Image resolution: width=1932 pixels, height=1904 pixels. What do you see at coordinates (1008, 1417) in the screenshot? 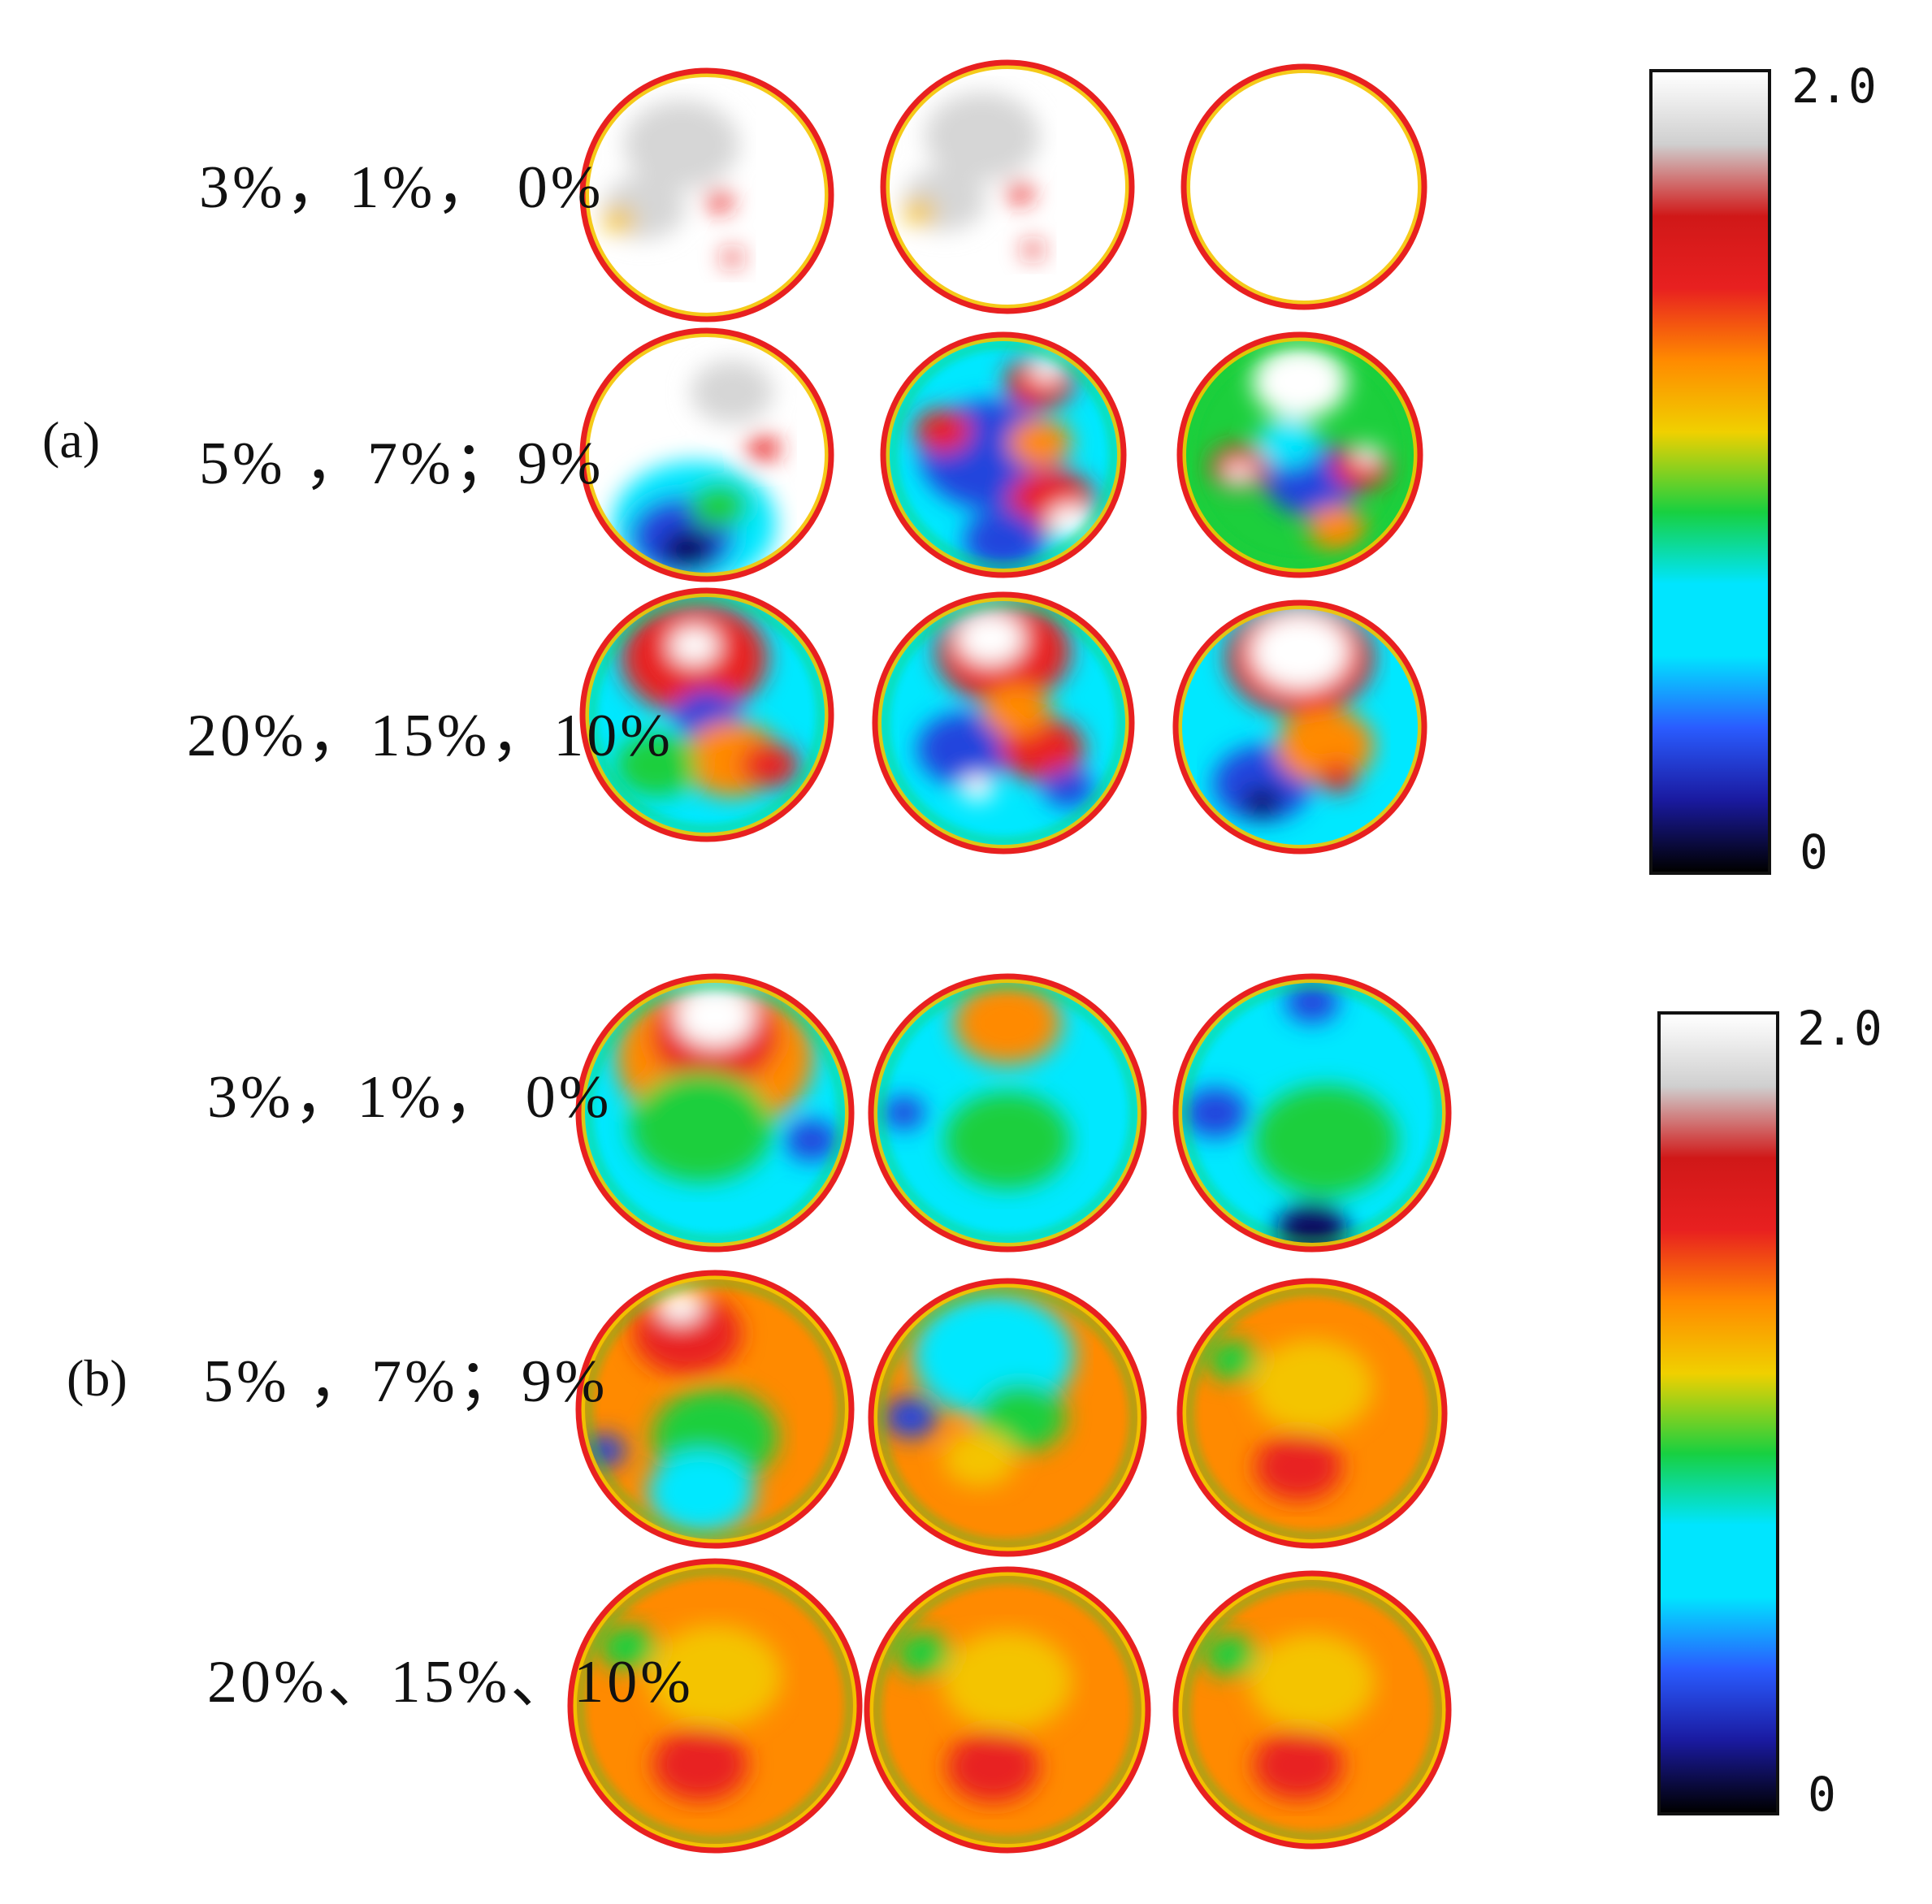
I see `contour-map-b-r2-c2` at bounding box center [1008, 1417].